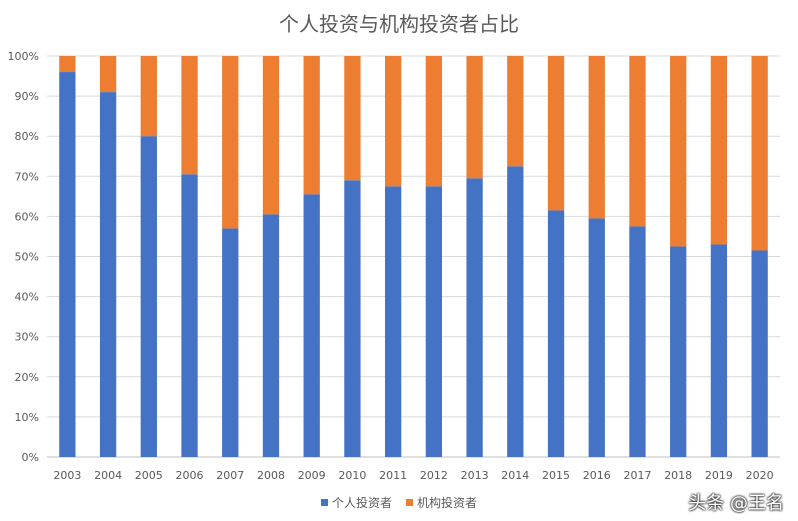 This screenshot has width=798, height=521. What do you see at coordinates (148, 296) in the screenshot?
I see `bar-individual-2005` at bounding box center [148, 296].